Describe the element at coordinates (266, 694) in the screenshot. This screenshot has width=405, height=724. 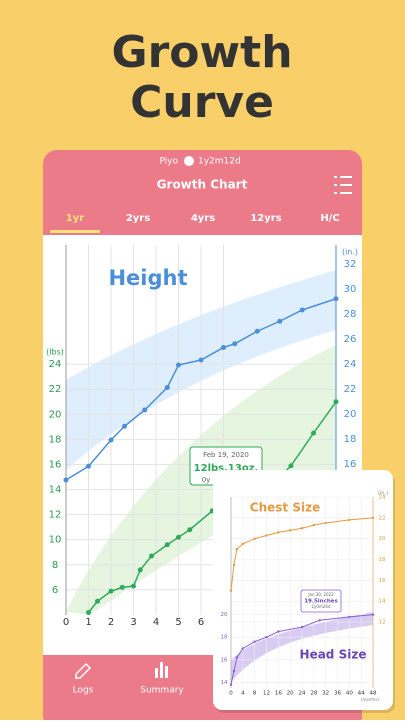
I see `x-tick-label: 12` at that location.